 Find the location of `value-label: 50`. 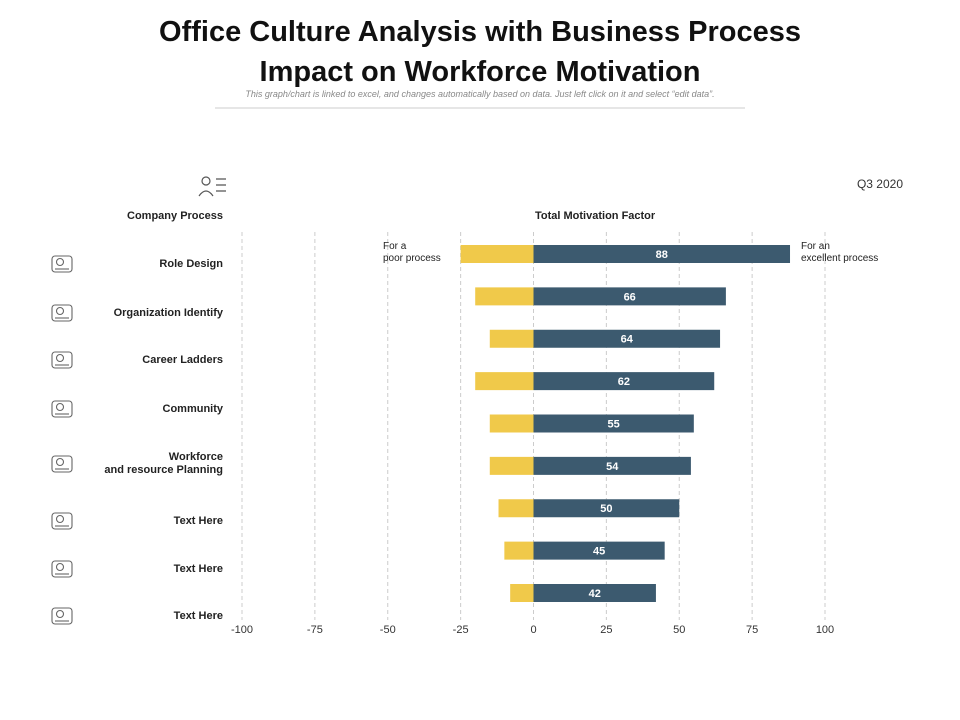

value-label: 50 is located at coordinates (606, 509).